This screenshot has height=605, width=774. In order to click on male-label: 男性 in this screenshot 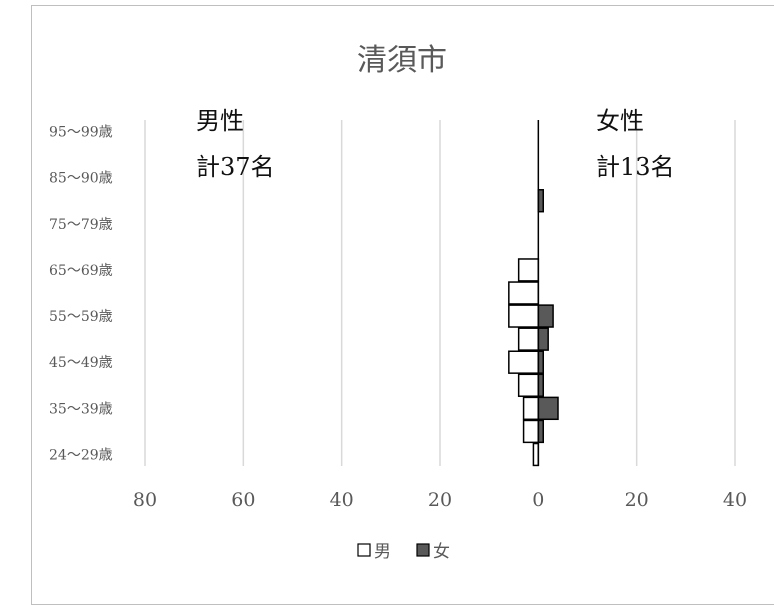, I will do `click(220, 121)`.